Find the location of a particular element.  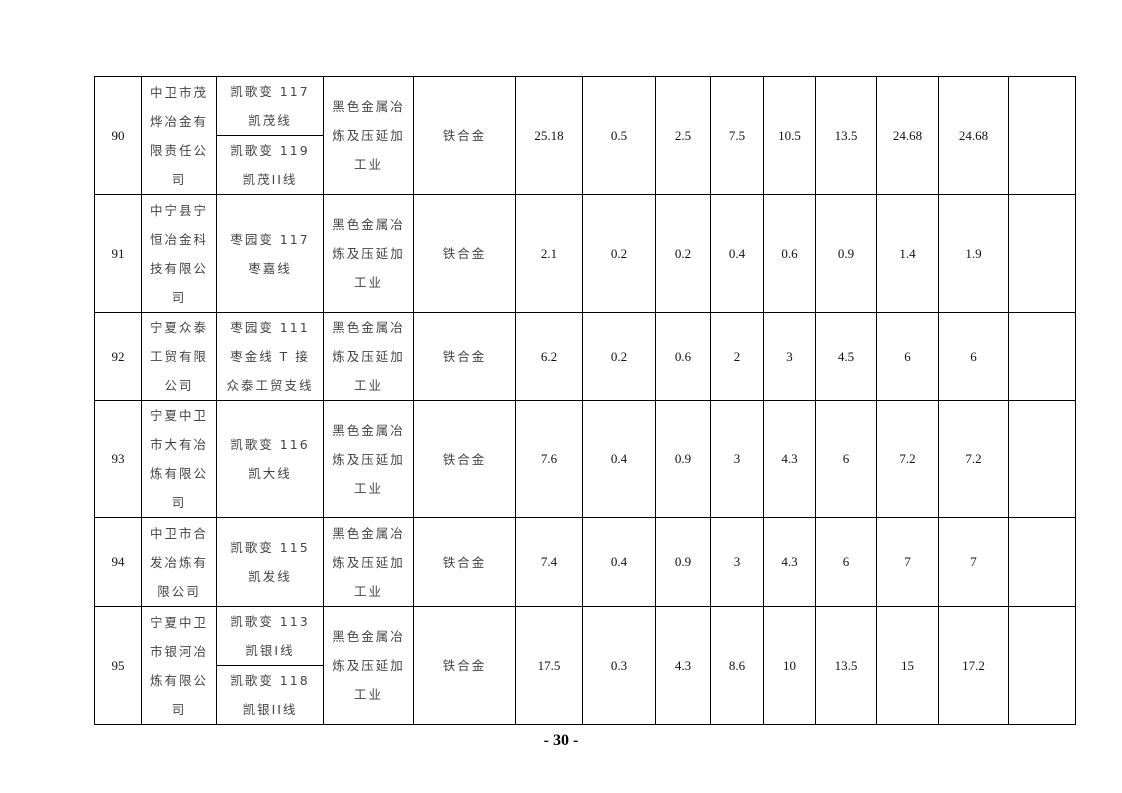

value-cell: 2.5 is located at coordinates (683, 135).